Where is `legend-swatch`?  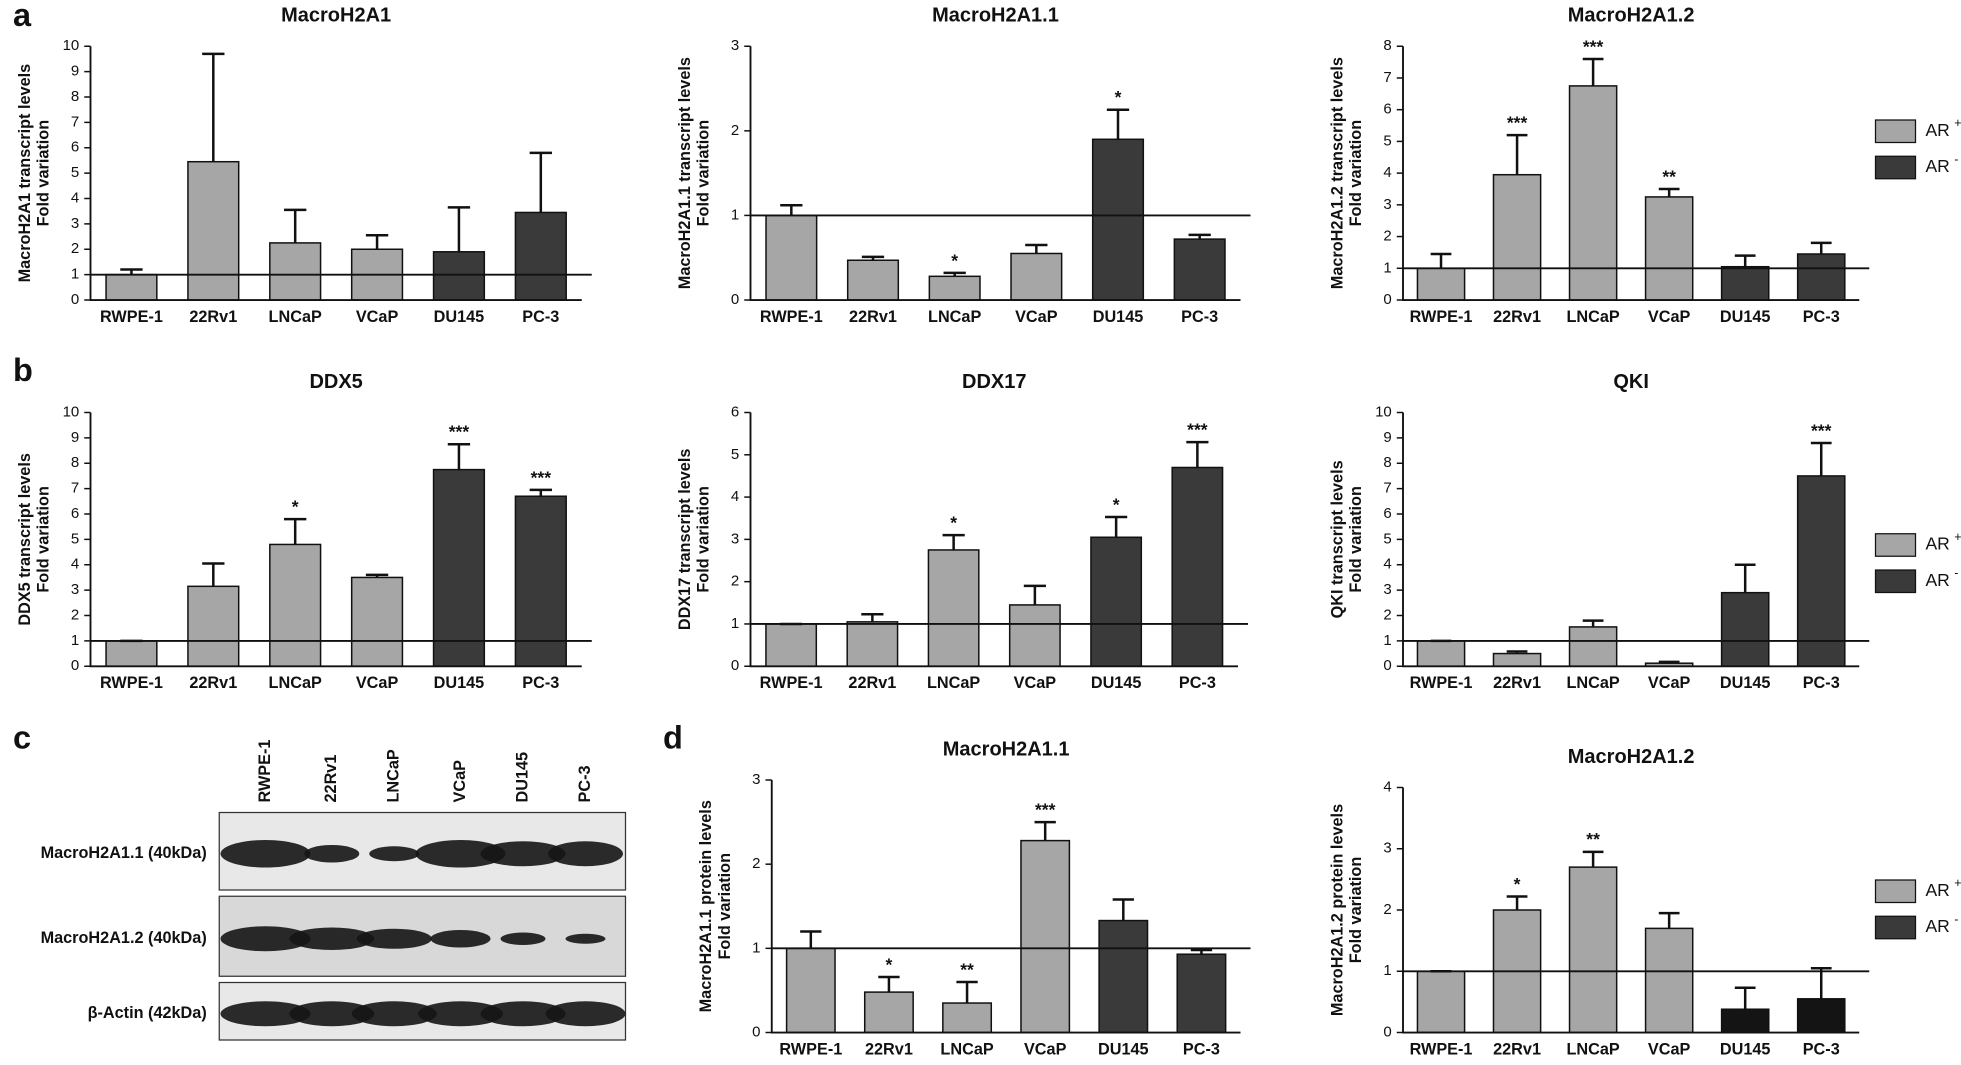 legend-swatch is located at coordinates (1895, 891).